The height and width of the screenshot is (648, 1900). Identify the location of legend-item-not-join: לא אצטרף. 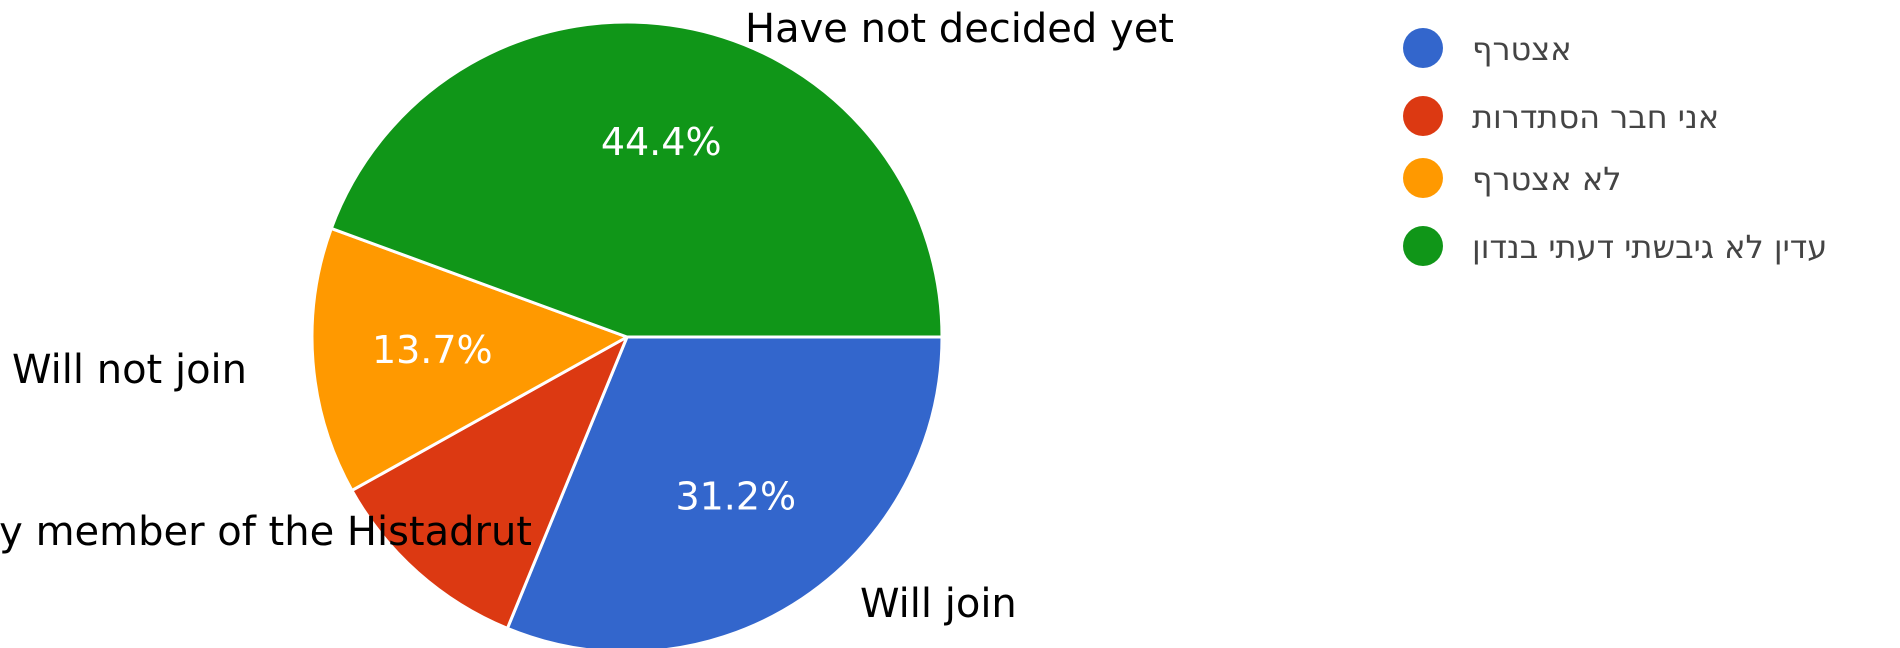
(1512, 178).